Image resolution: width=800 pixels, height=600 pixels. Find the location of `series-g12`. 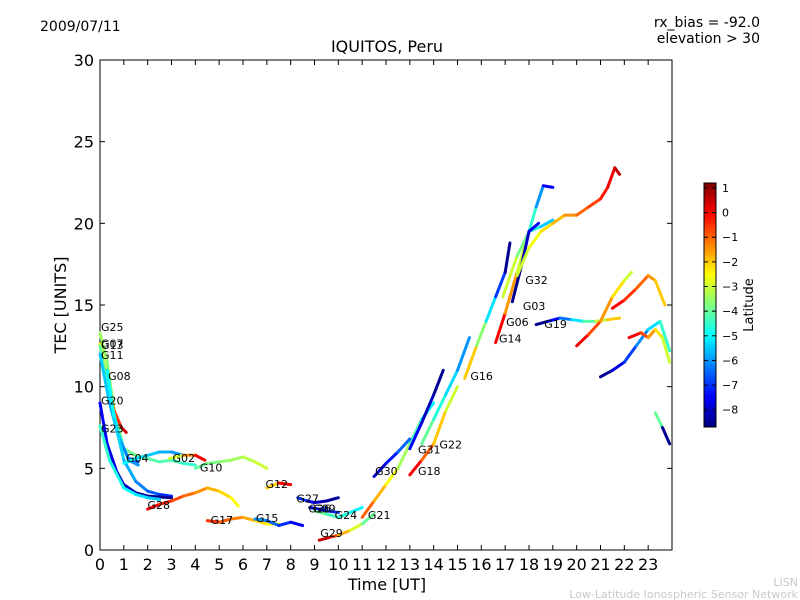

series-g12 is located at coordinates (279, 485).